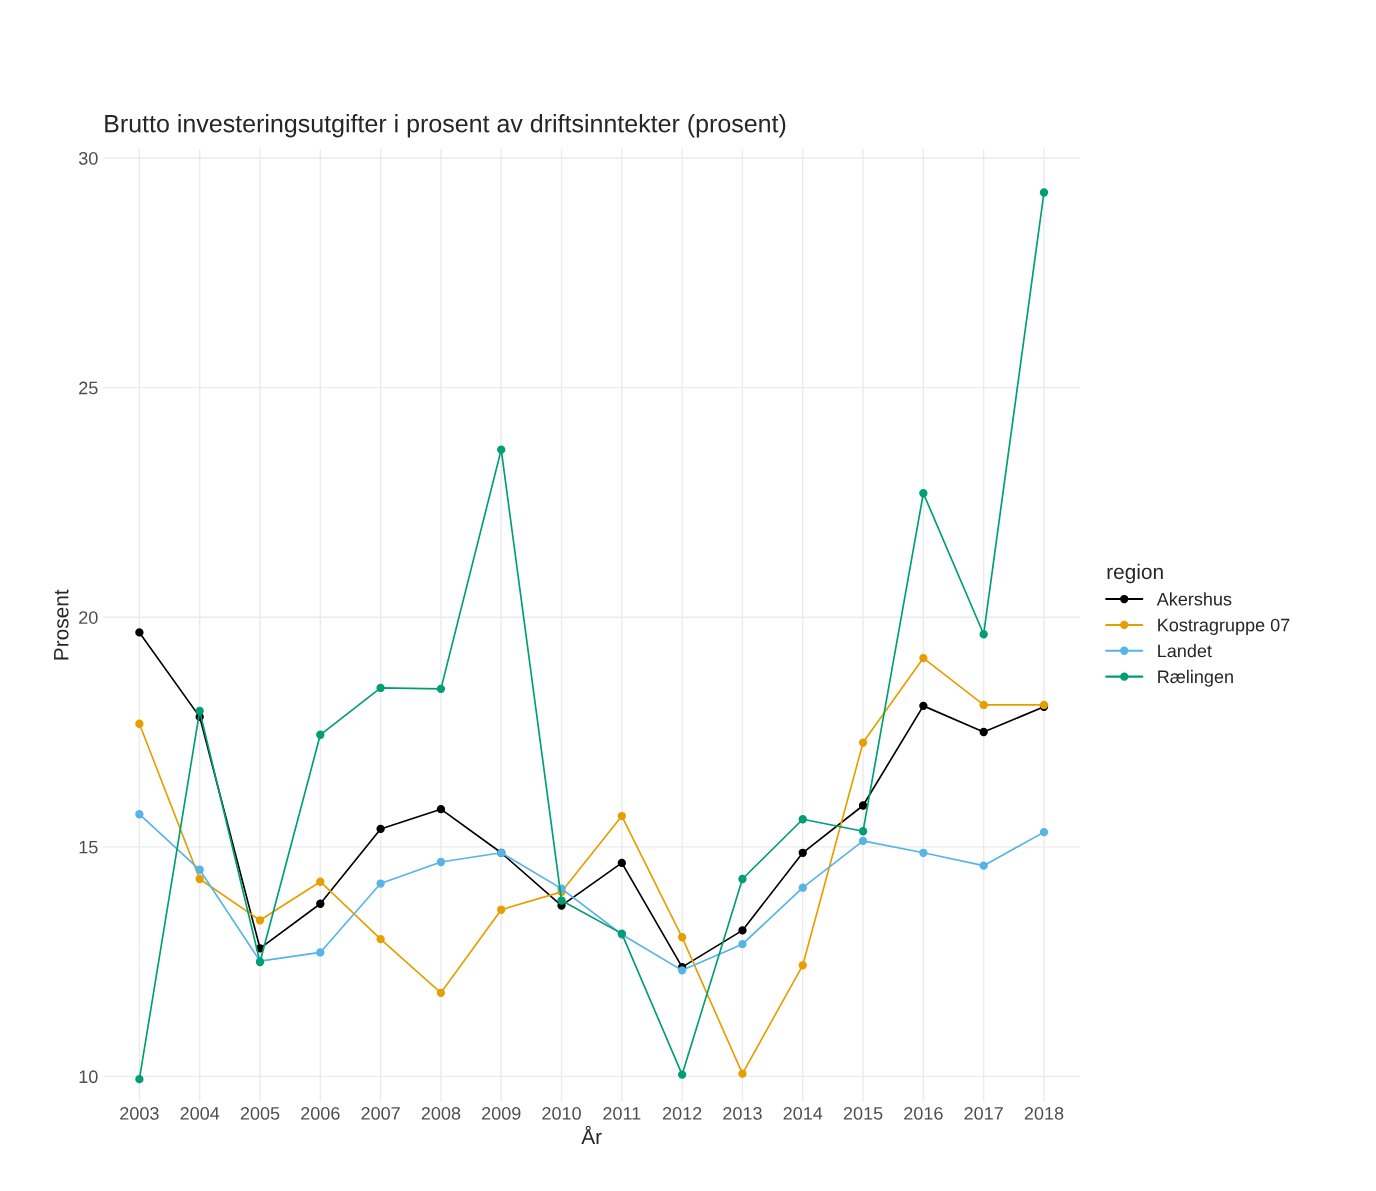  Describe the element at coordinates (88, 158) in the screenshot. I see `y-tick-label: 30` at that location.